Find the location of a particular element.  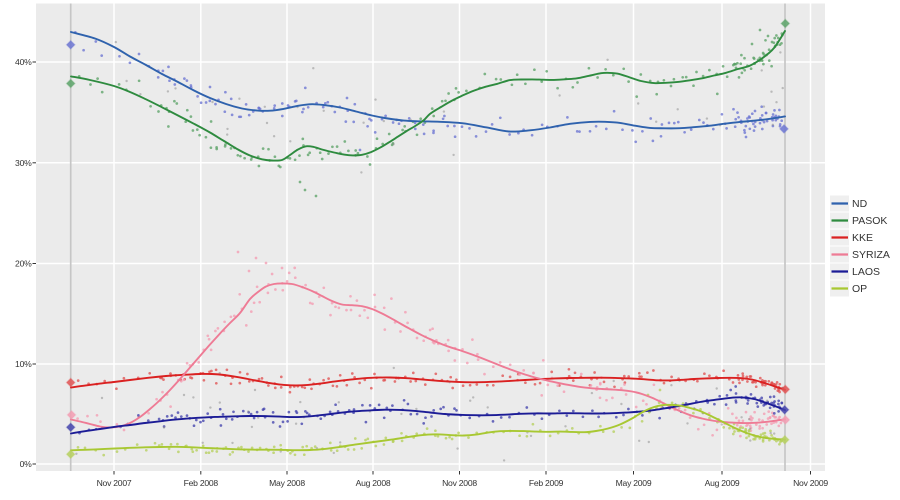

svg-text: 0% is located at coordinates (26, 464).